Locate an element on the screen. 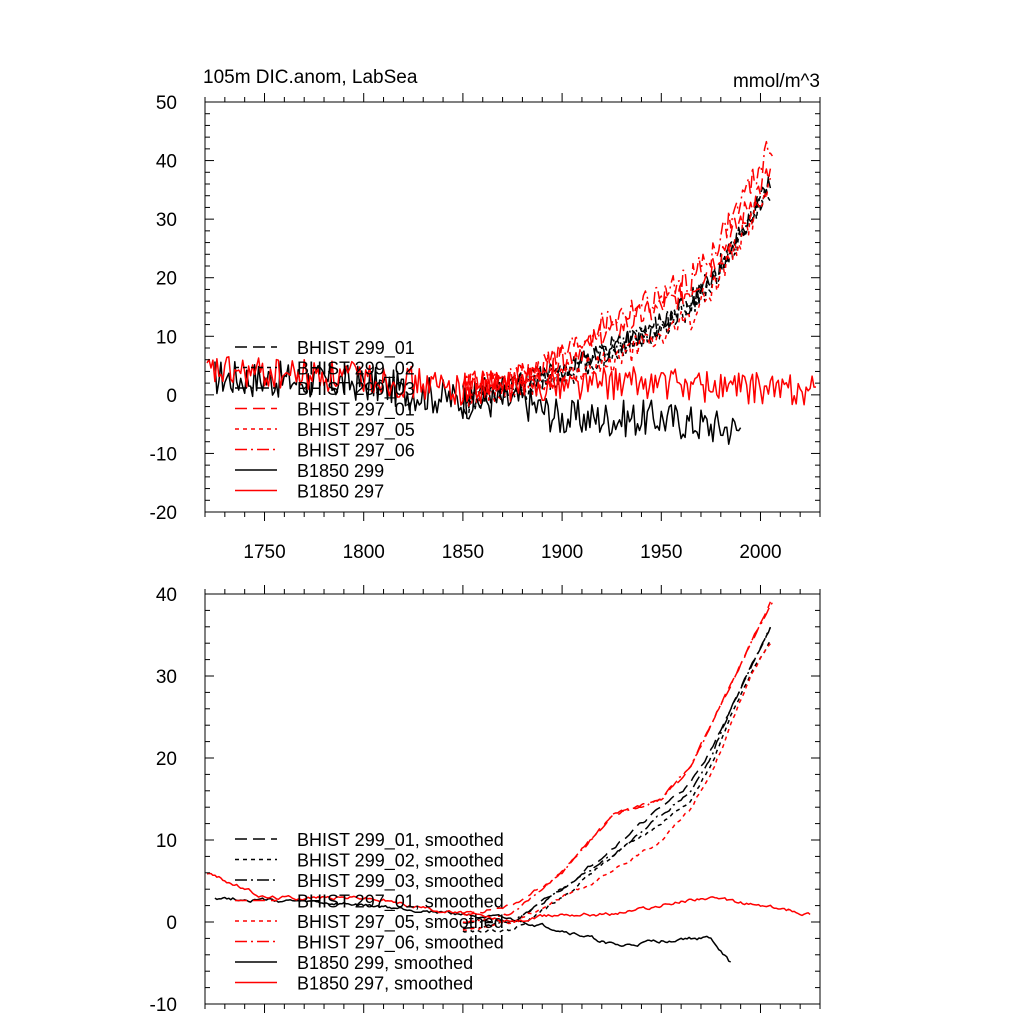  legend-label: B1850 297 is located at coordinates (340, 492).